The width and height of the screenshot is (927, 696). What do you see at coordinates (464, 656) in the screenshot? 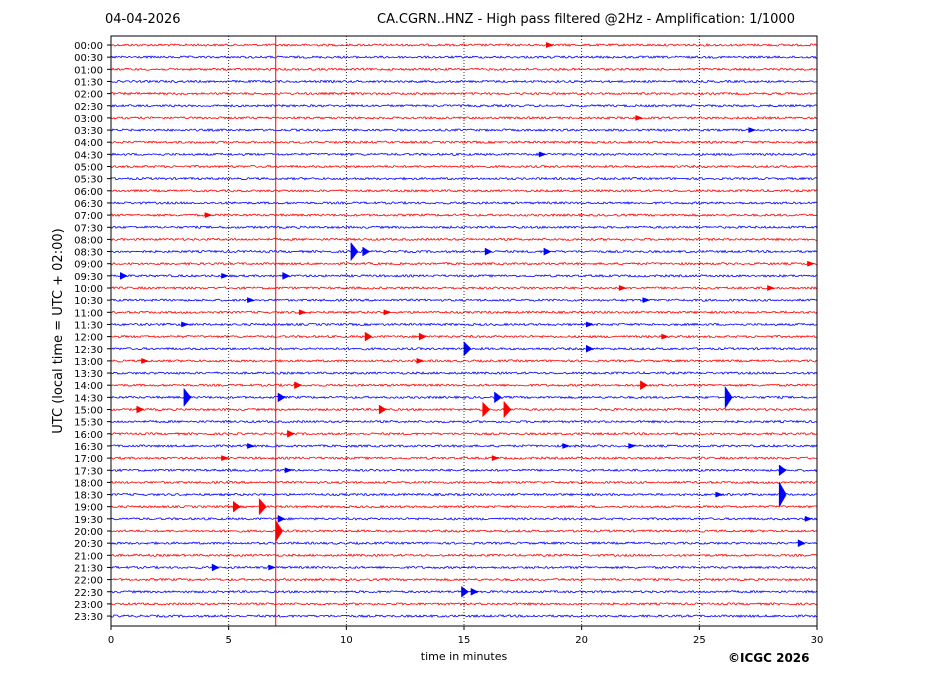
I see `x-axis-label: time in minutes` at bounding box center [464, 656].